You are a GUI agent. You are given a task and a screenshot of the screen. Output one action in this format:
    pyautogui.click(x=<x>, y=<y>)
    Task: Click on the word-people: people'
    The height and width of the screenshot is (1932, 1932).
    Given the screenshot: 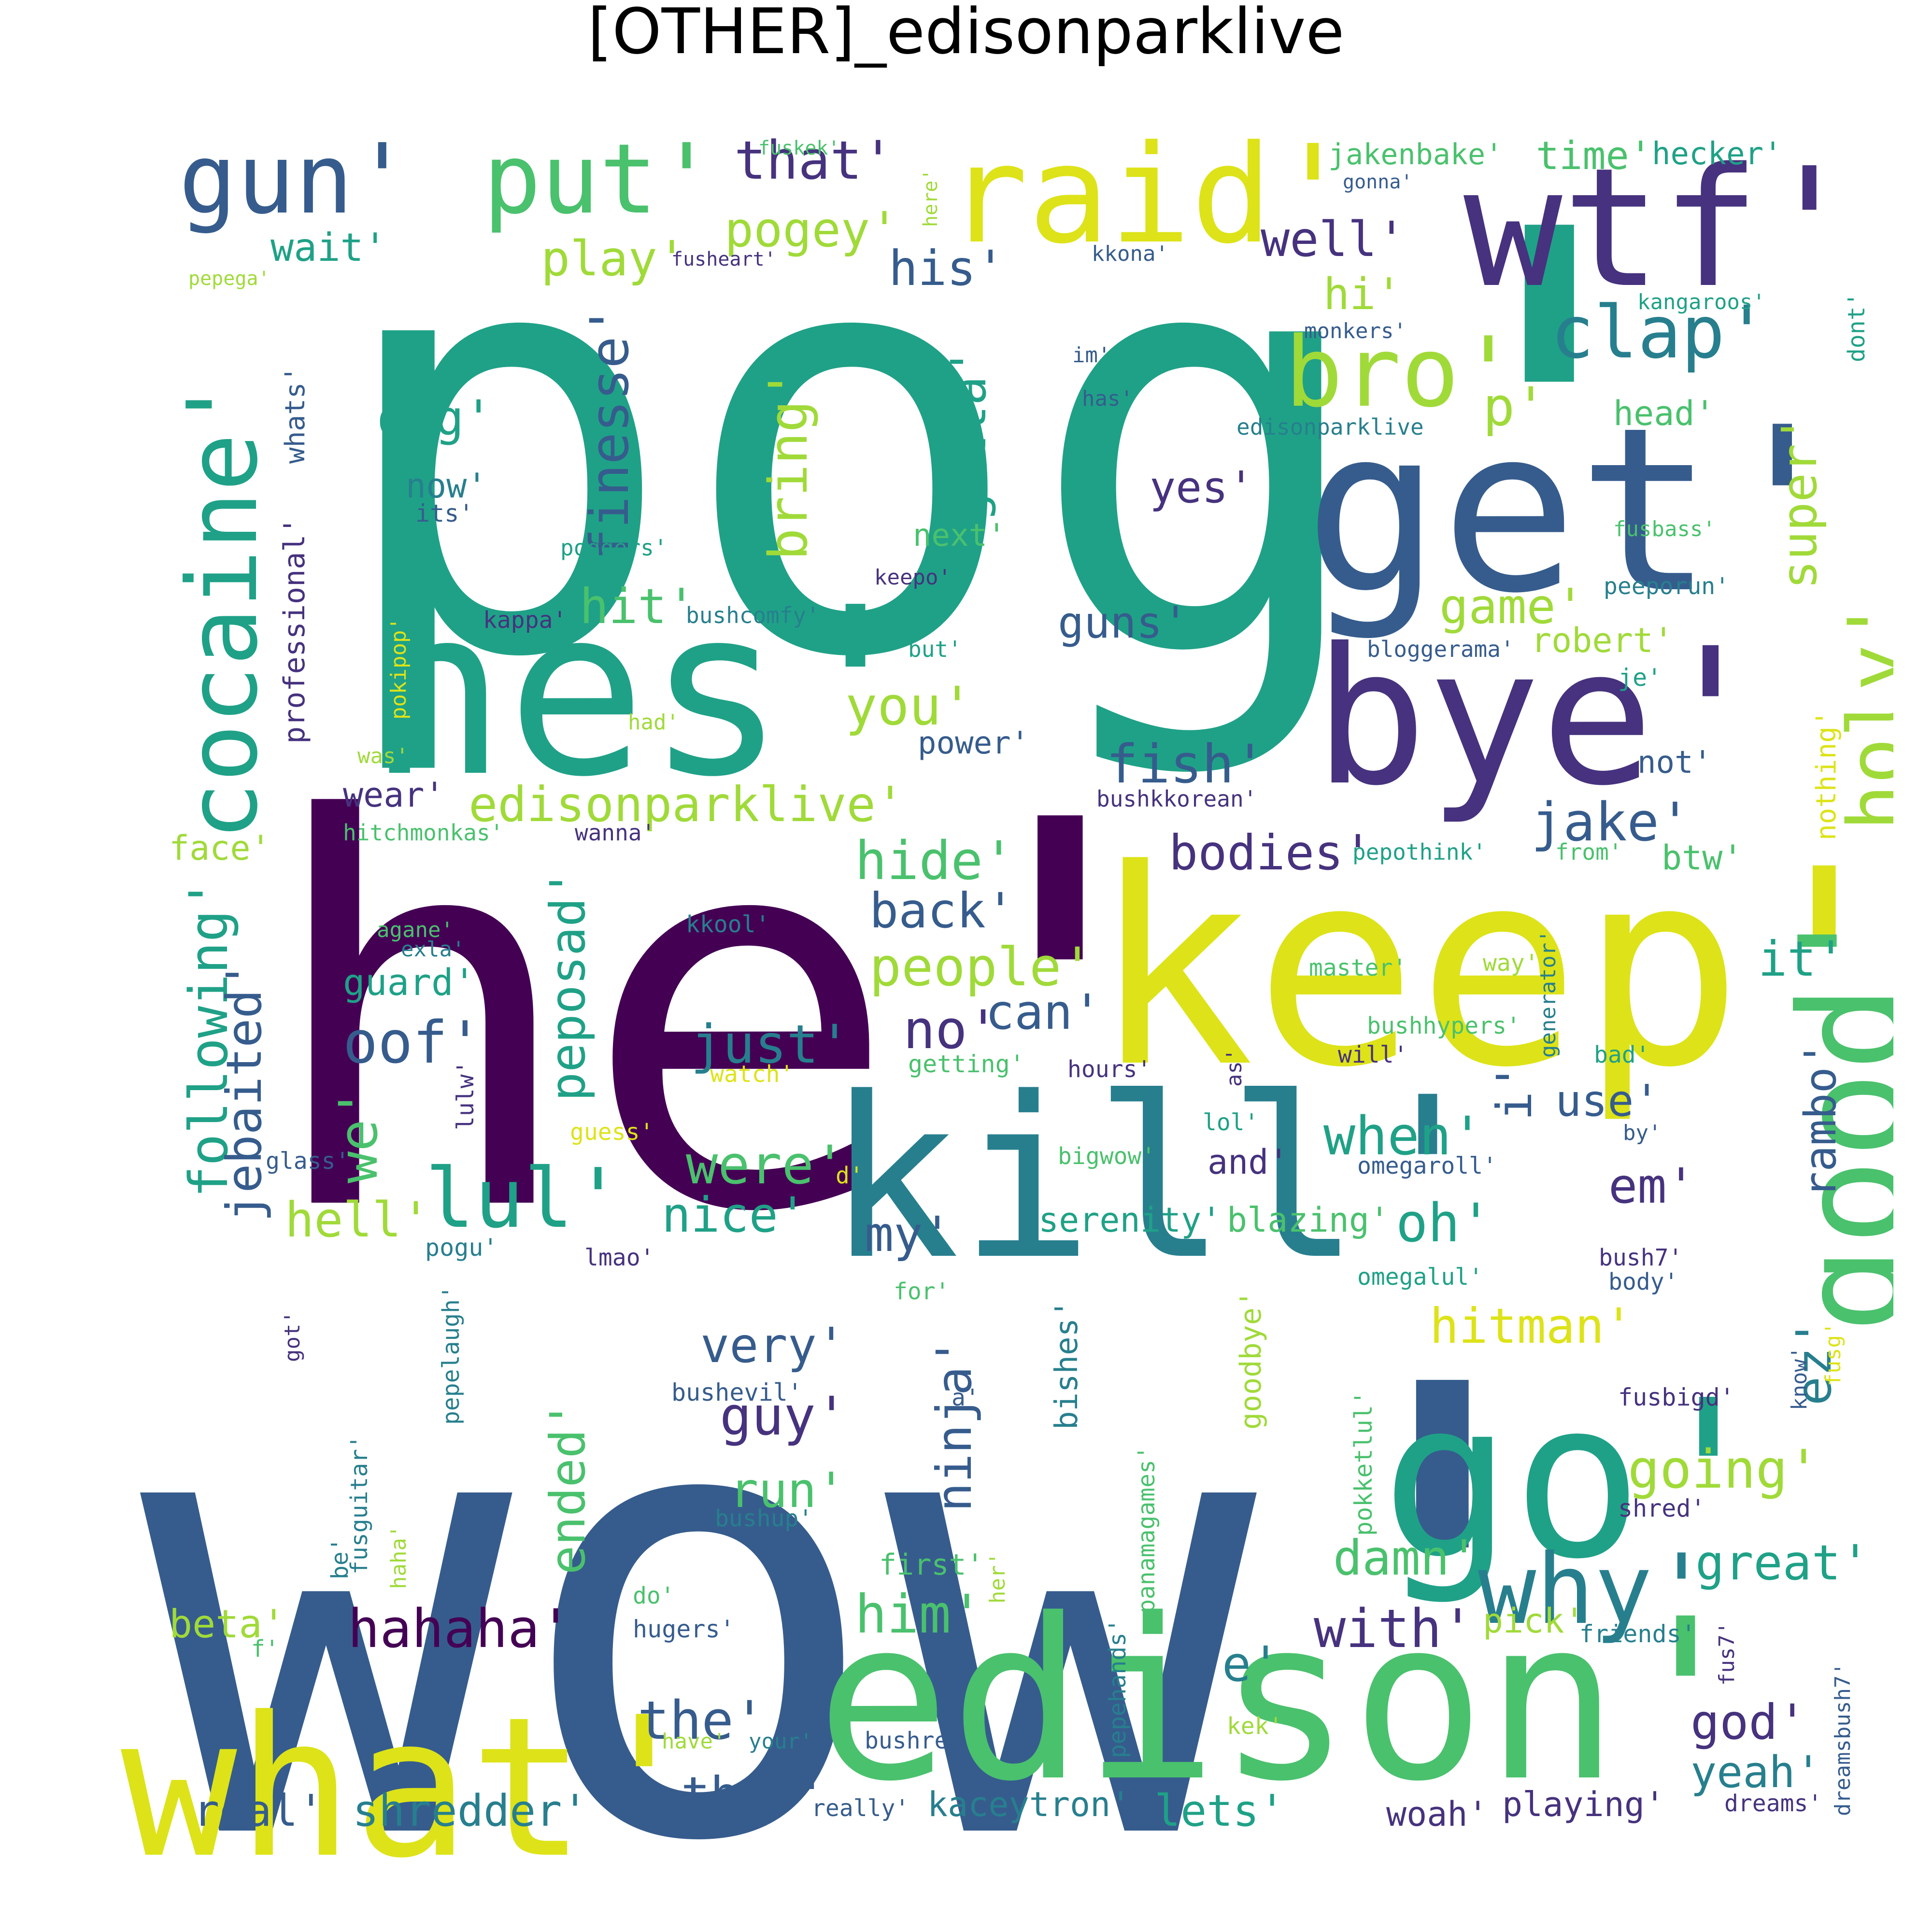 What is the action you would take?
    pyautogui.click(x=981, y=967)
    